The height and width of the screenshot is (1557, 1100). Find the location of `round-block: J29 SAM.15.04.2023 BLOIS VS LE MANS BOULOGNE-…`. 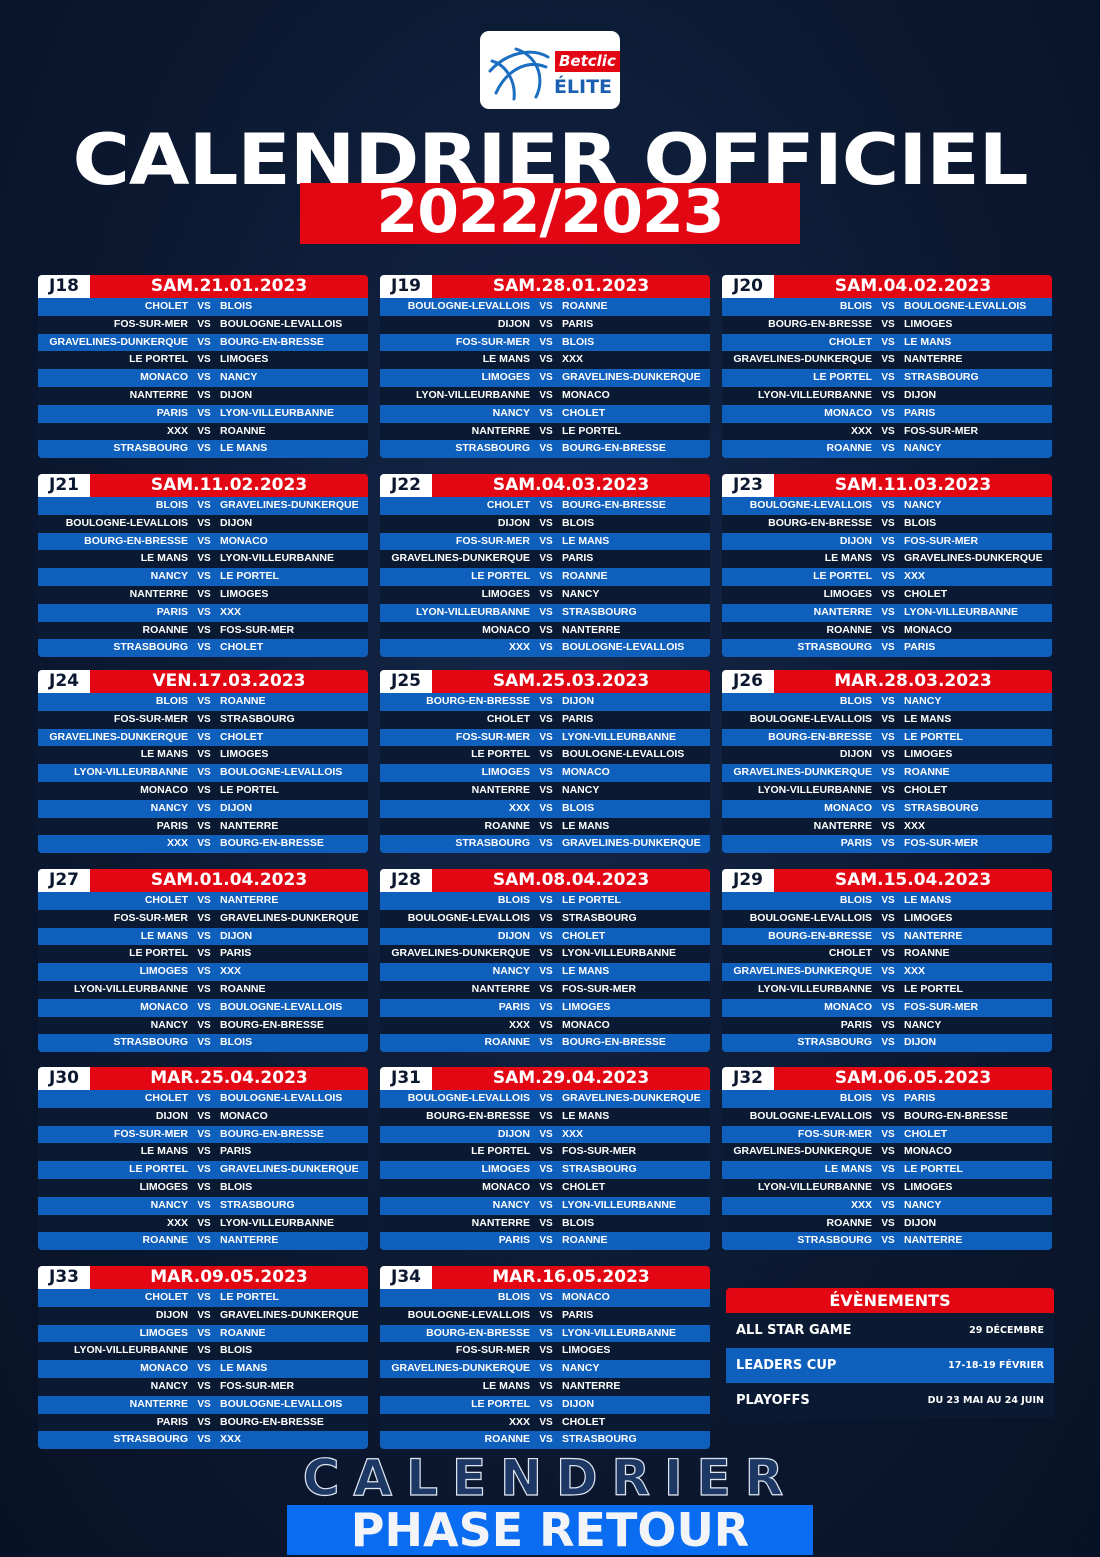

round-block: J29 SAM.15.04.2023 BLOIS VS LE MANS BOULOGNE-… is located at coordinates (887, 961).